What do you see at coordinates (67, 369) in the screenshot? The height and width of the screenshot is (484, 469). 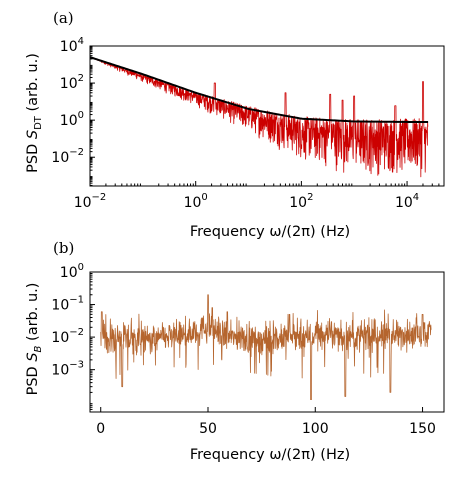 I see `y-tick-label: 10⁻³` at bounding box center [67, 369].